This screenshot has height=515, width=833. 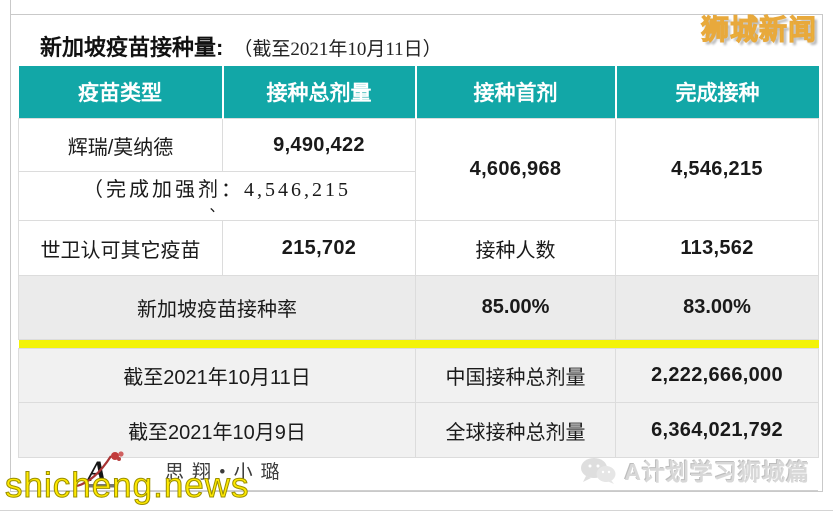 I want to click on cell-global-asof: 截至2021年10月9日, so click(x=217, y=430).